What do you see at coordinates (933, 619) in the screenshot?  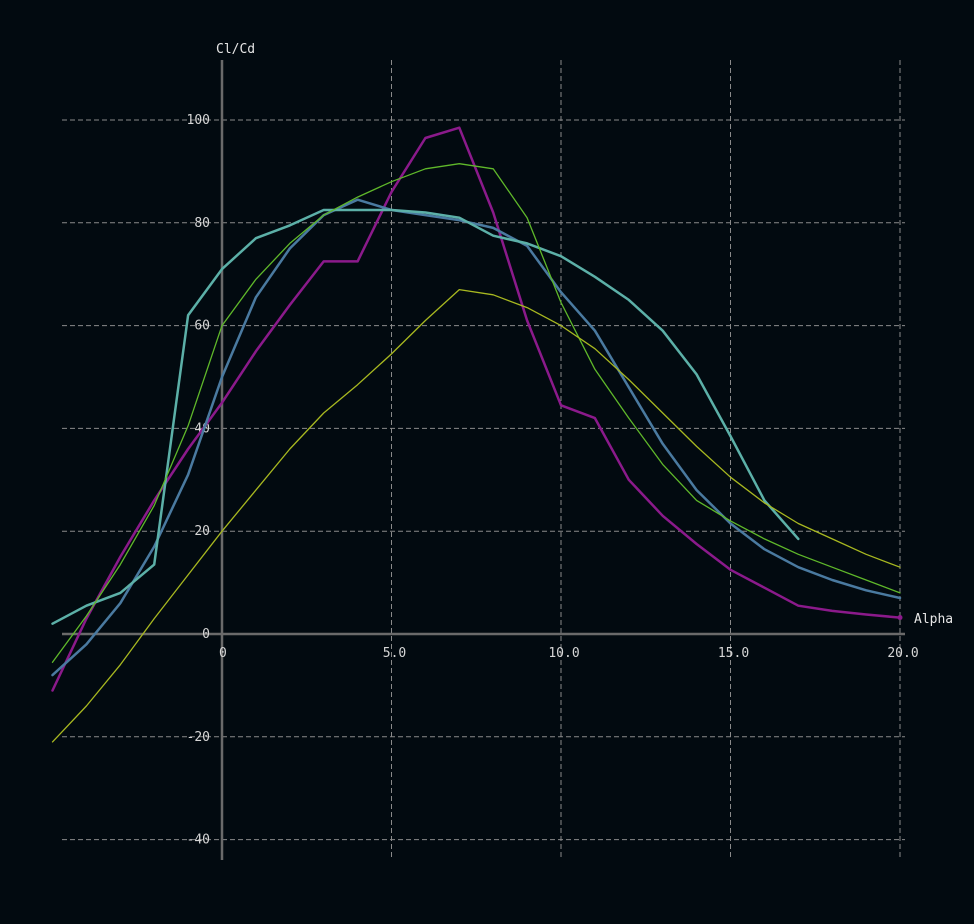 I see `x-axis-label: Alpha` at bounding box center [933, 619].